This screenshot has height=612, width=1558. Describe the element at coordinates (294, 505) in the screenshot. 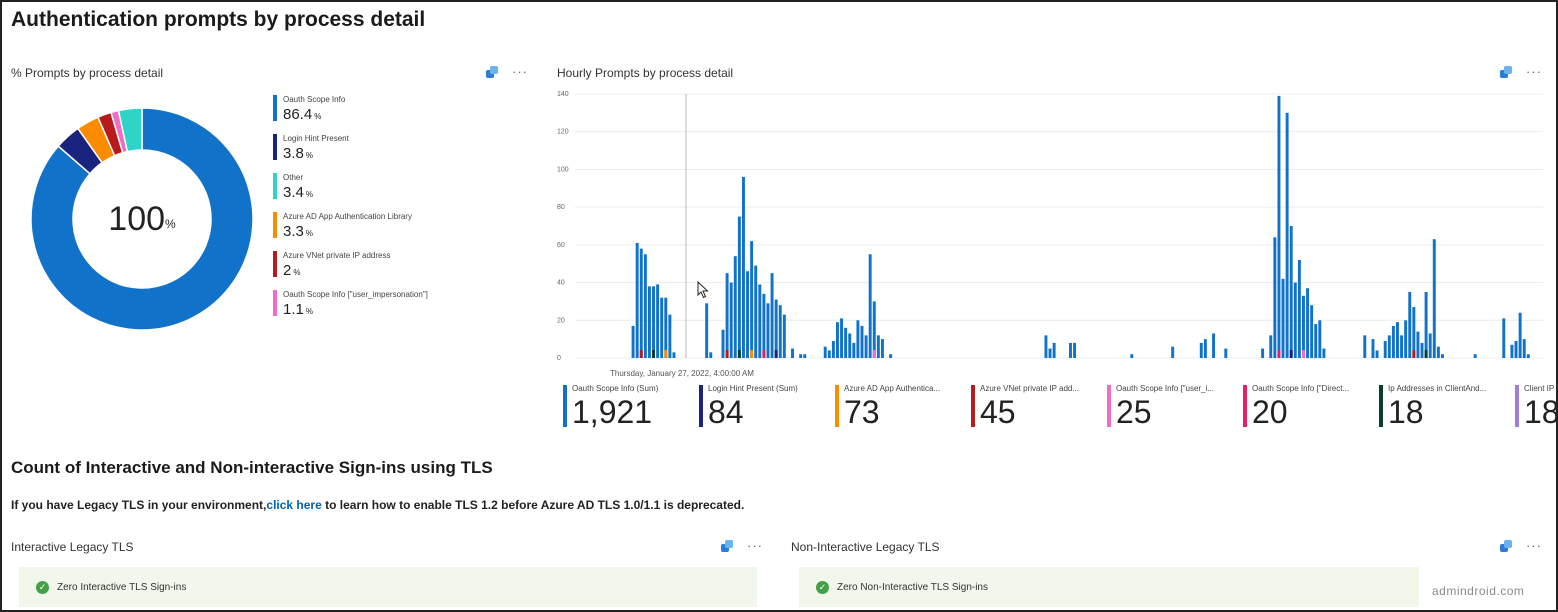

I see `click-here-link: click here` at that location.